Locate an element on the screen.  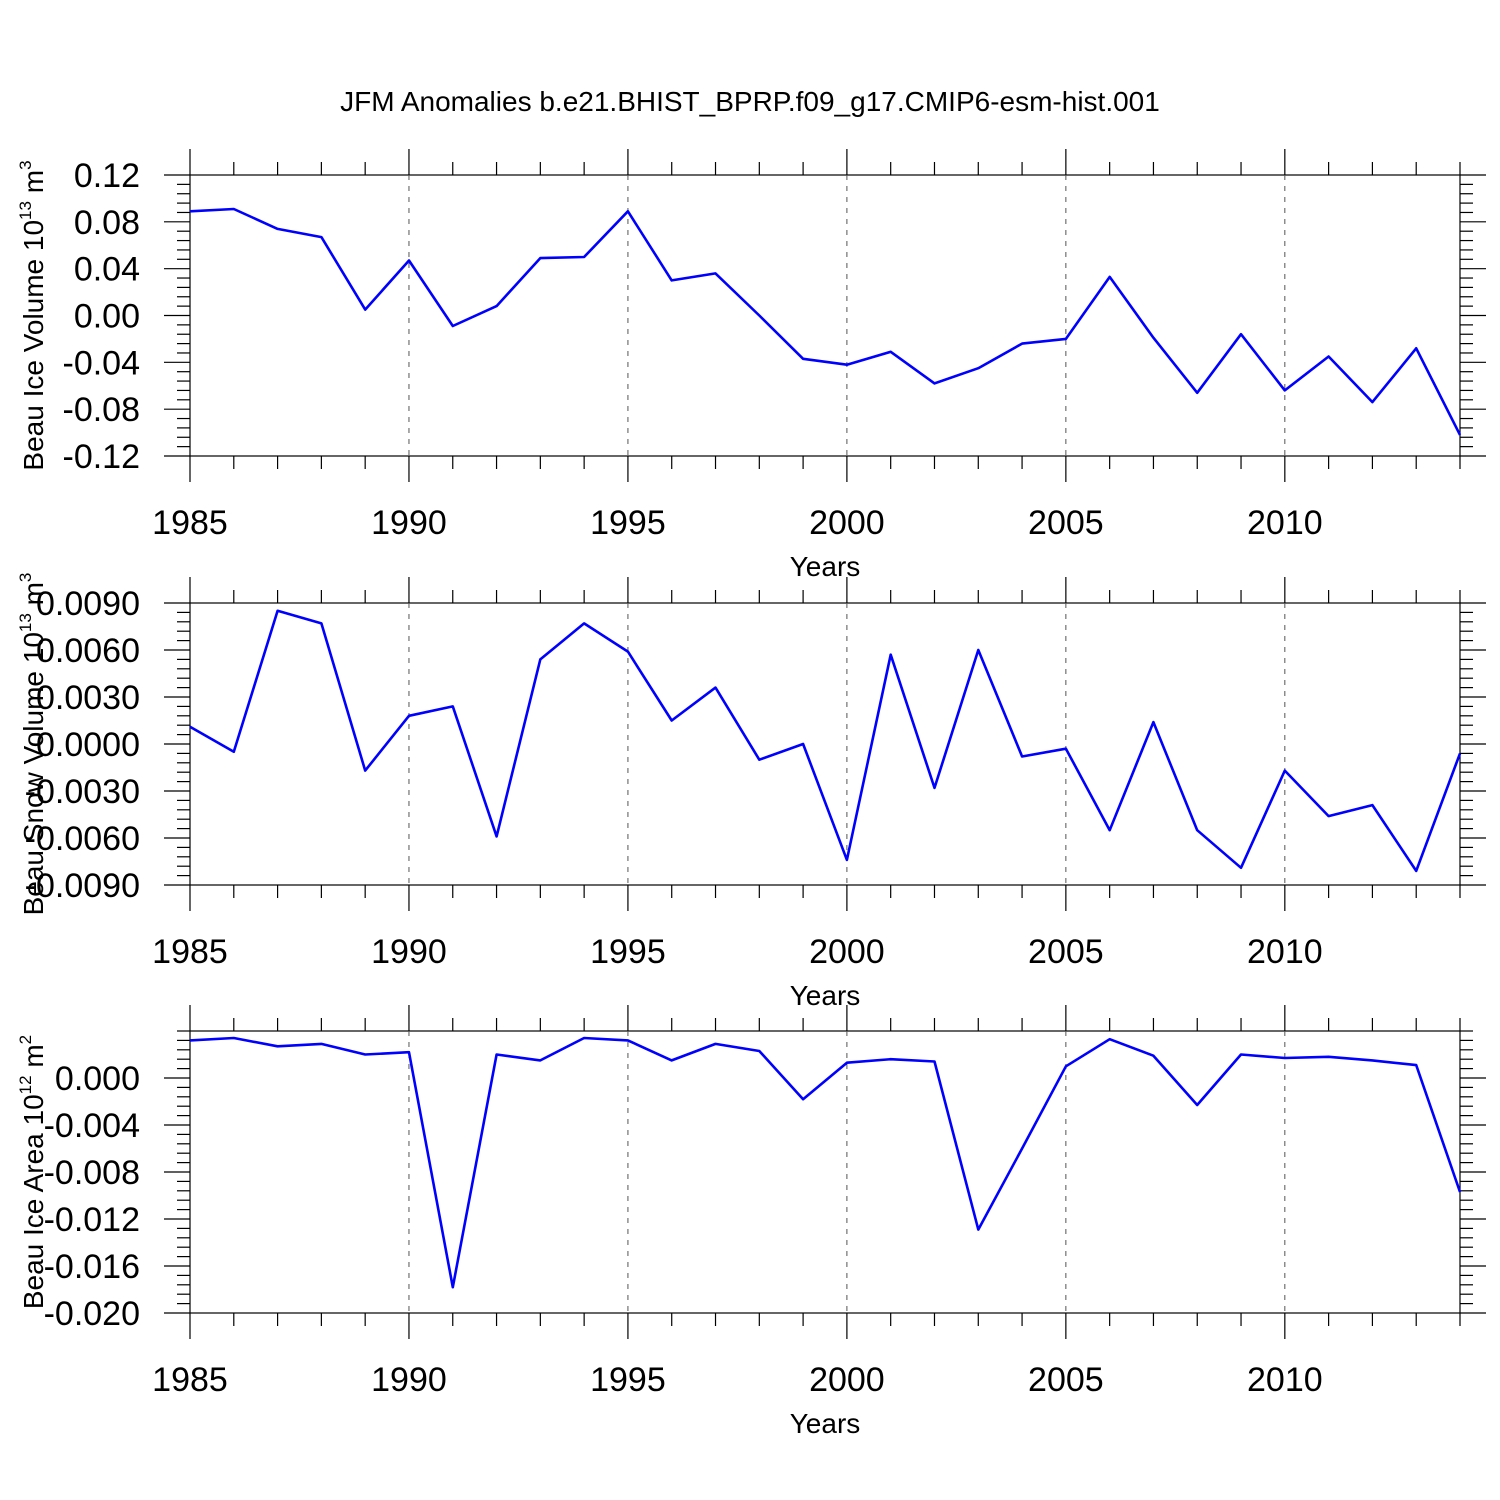
y-tick-label: 0.00 is located at coordinates (107, 317).